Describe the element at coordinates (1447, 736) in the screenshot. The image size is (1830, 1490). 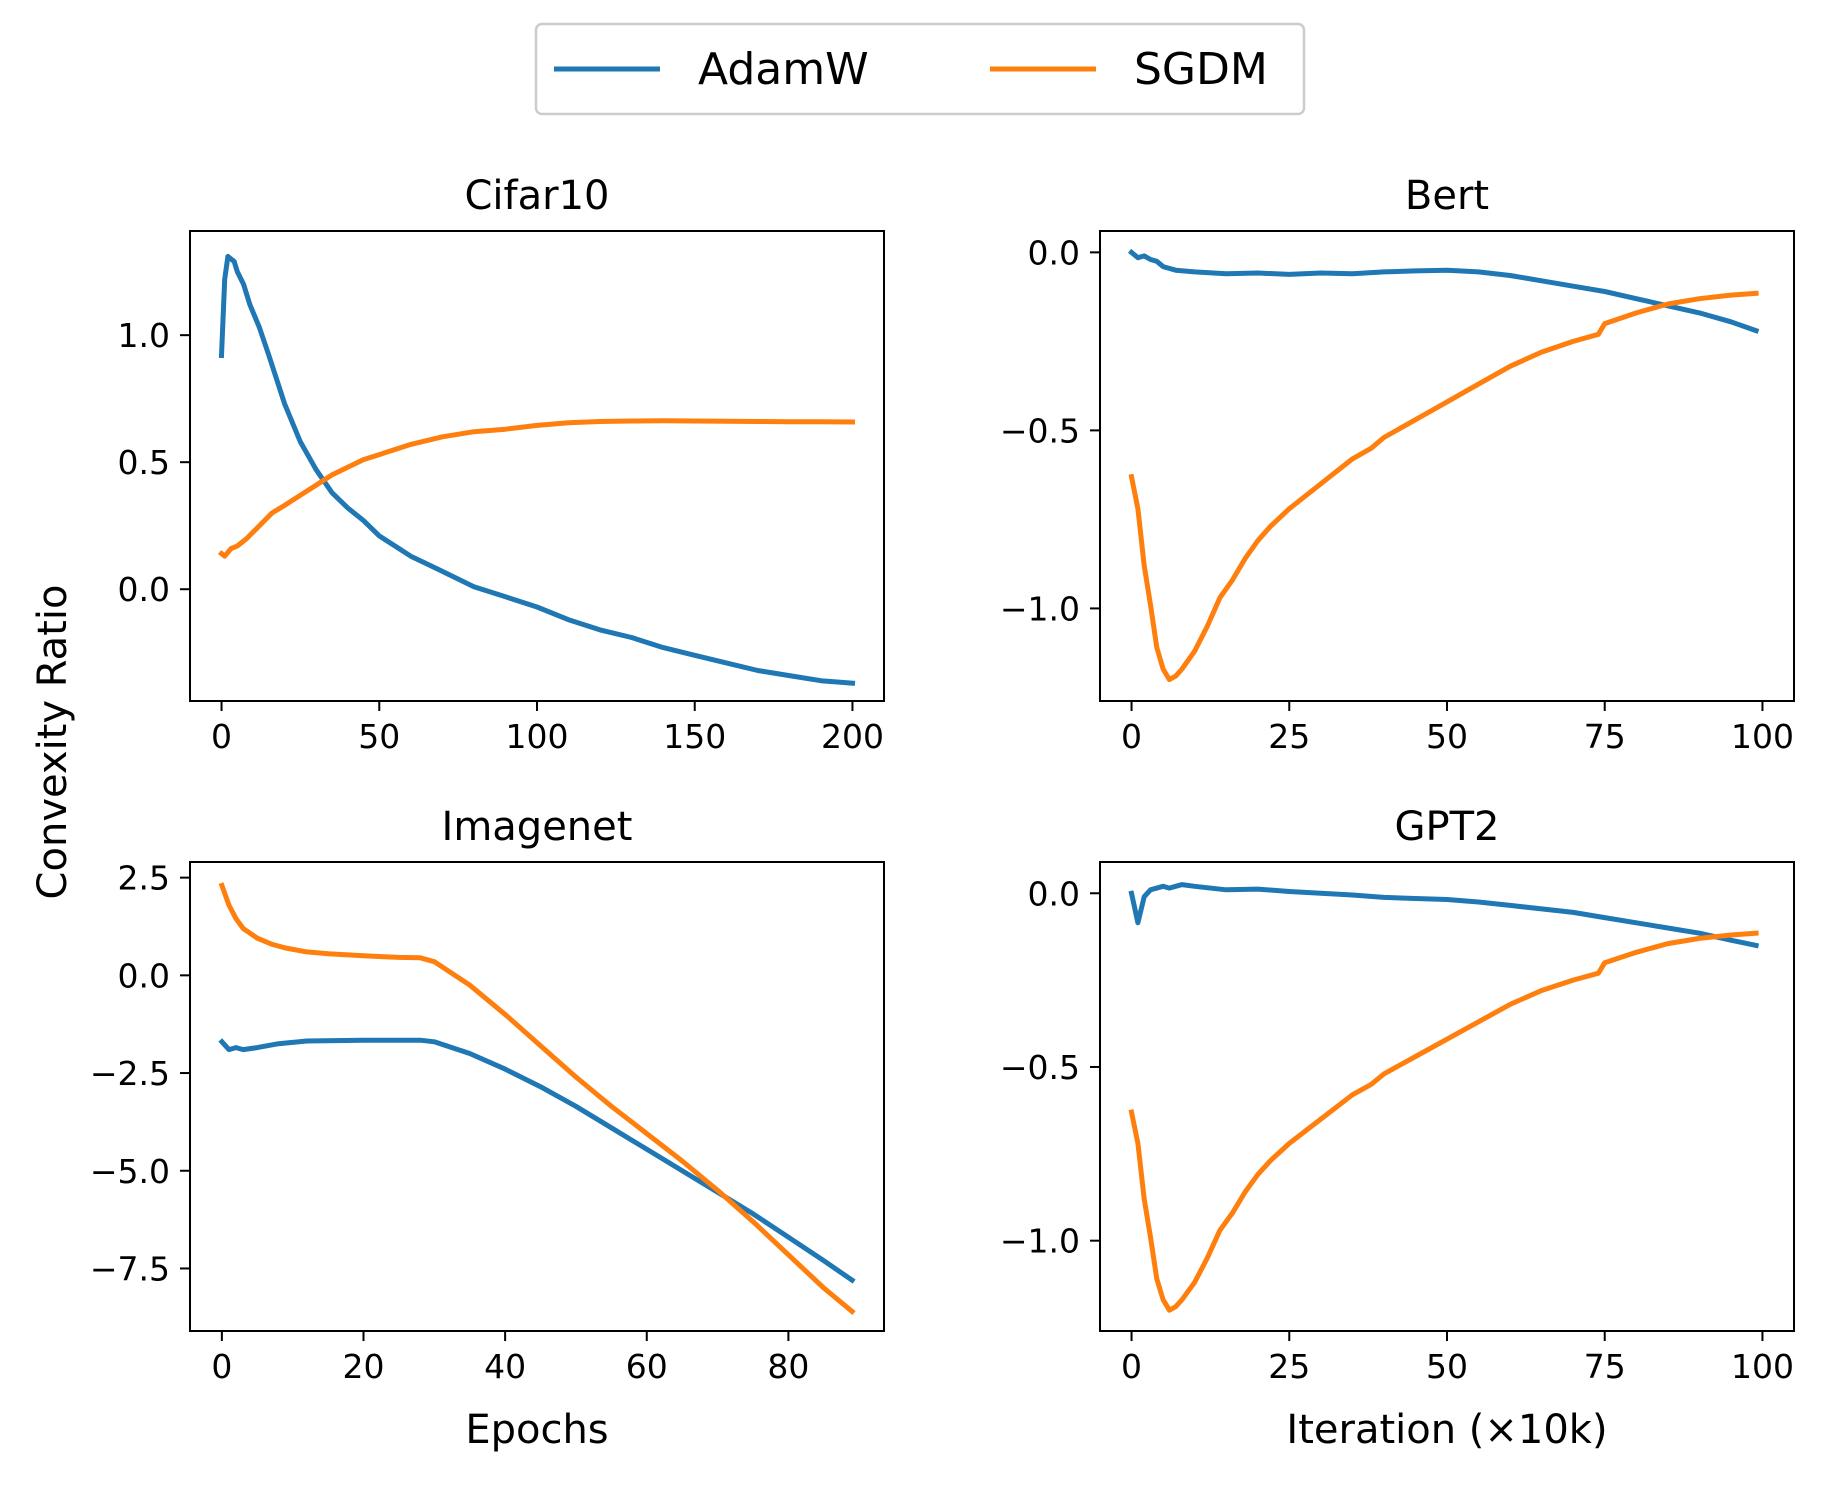
I see `bert-x-tick-label: 50` at that location.